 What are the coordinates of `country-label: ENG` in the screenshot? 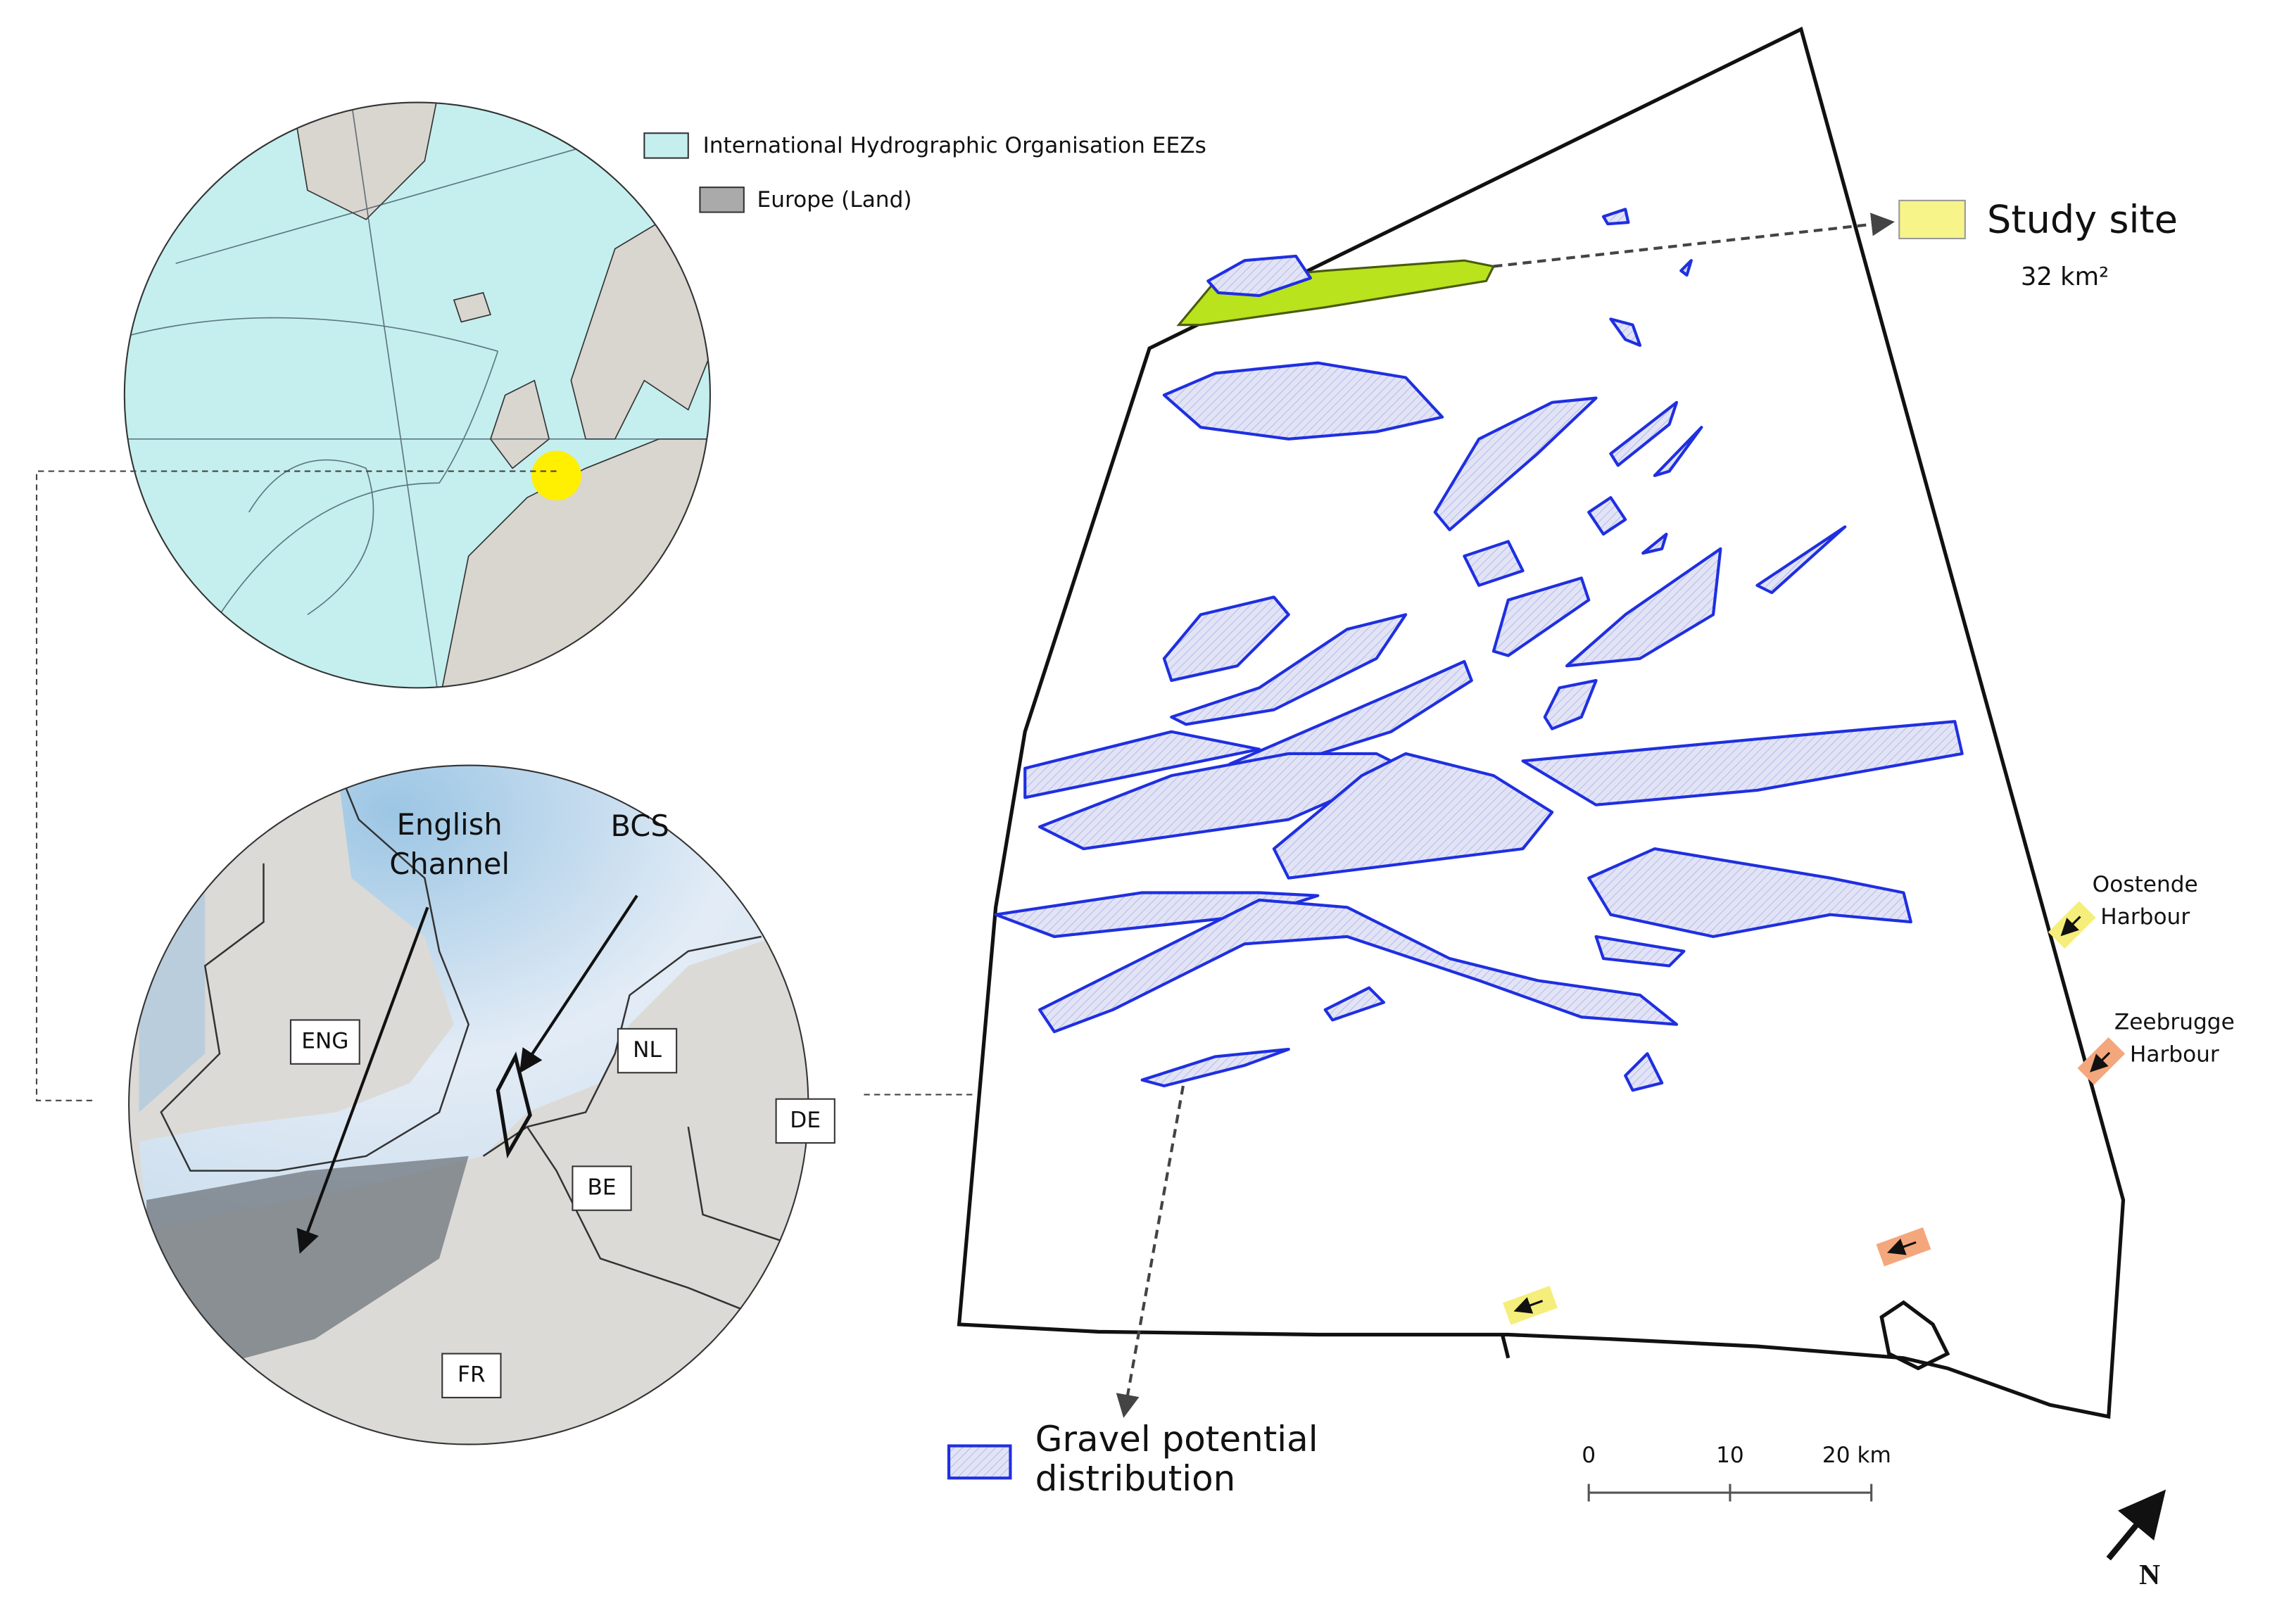 It's located at (324, 1041).